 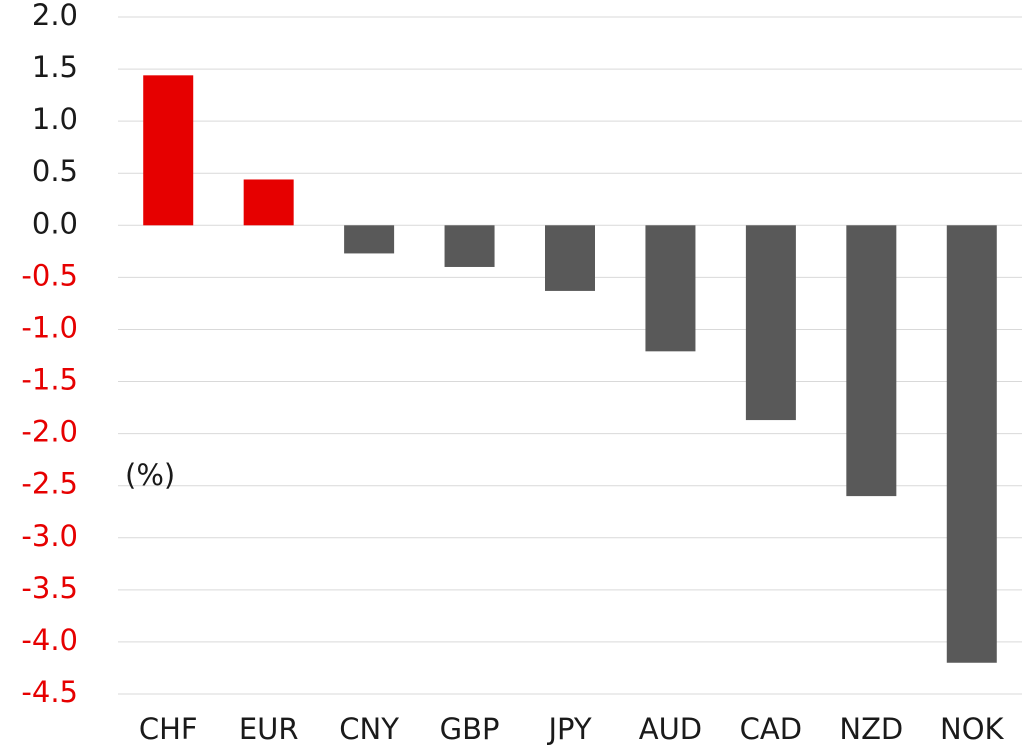 I want to click on y-tick-label: 0.0, so click(x=55, y=223).